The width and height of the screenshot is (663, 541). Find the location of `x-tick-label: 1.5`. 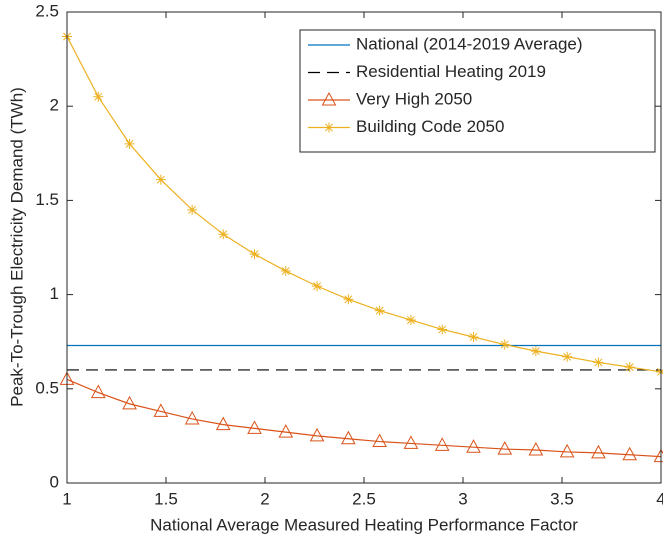

x-tick-label: 1.5 is located at coordinates (166, 498).